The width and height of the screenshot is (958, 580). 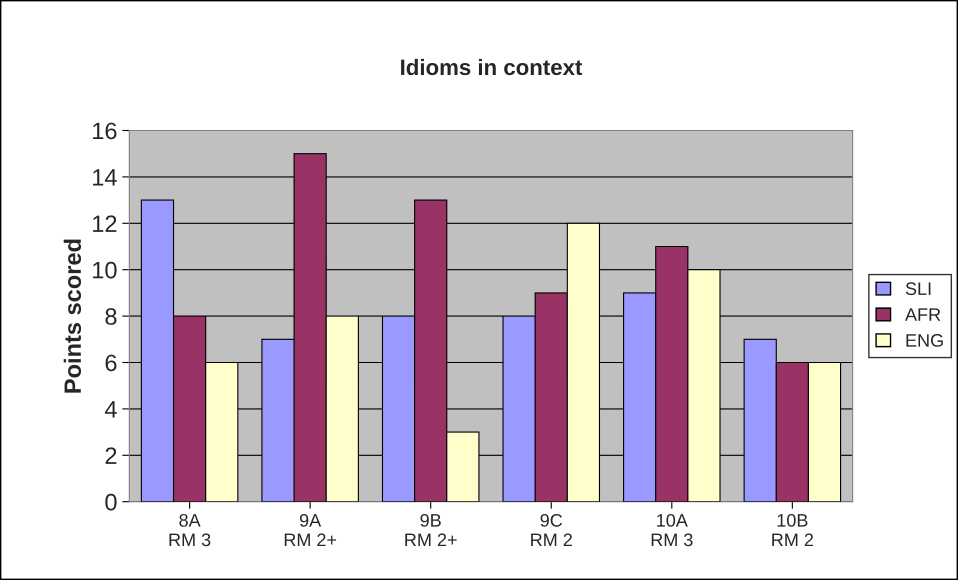 I want to click on x-tick-label: 8A RM 3, so click(x=190, y=530).